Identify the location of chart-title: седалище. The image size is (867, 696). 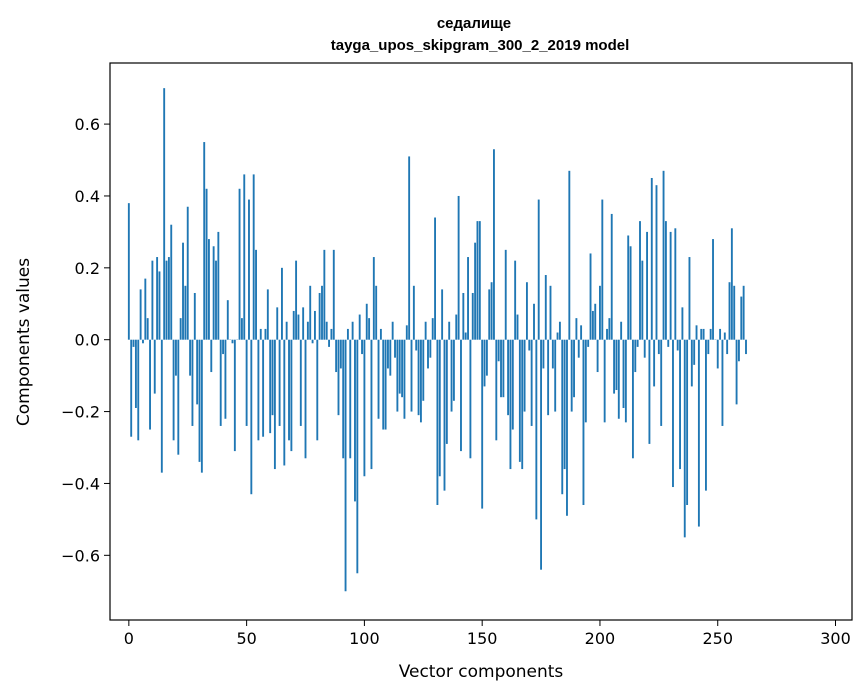
(474, 23).